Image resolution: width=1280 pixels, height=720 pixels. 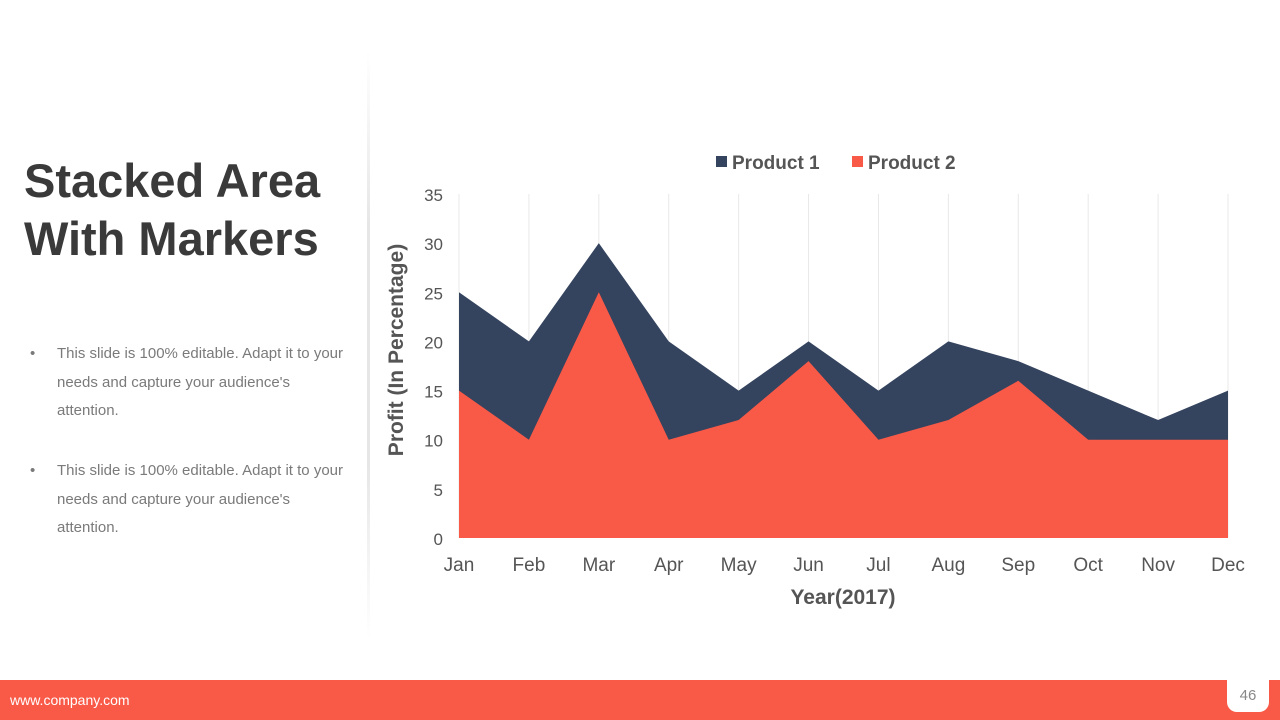 What do you see at coordinates (1088, 565) in the screenshot?
I see `x-tick-label: Oct` at bounding box center [1088, 565].